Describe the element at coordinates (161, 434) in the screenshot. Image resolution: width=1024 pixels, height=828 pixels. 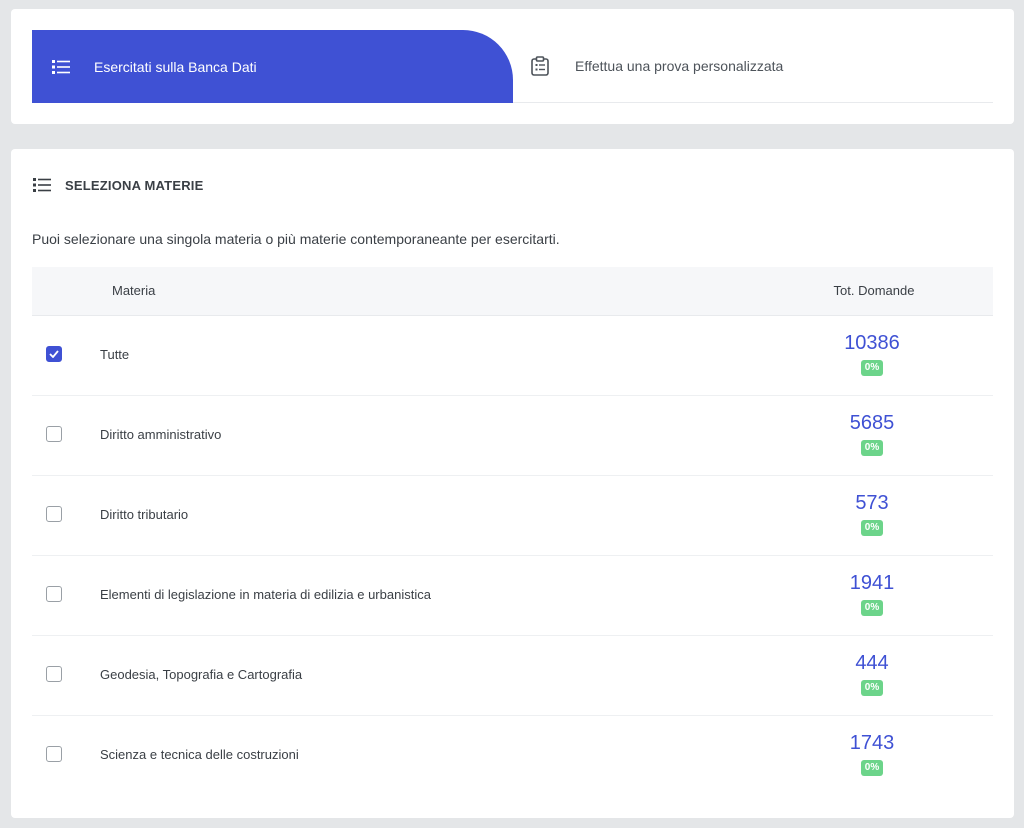
I see `subject-name: Diritto amministrativo` at that location.